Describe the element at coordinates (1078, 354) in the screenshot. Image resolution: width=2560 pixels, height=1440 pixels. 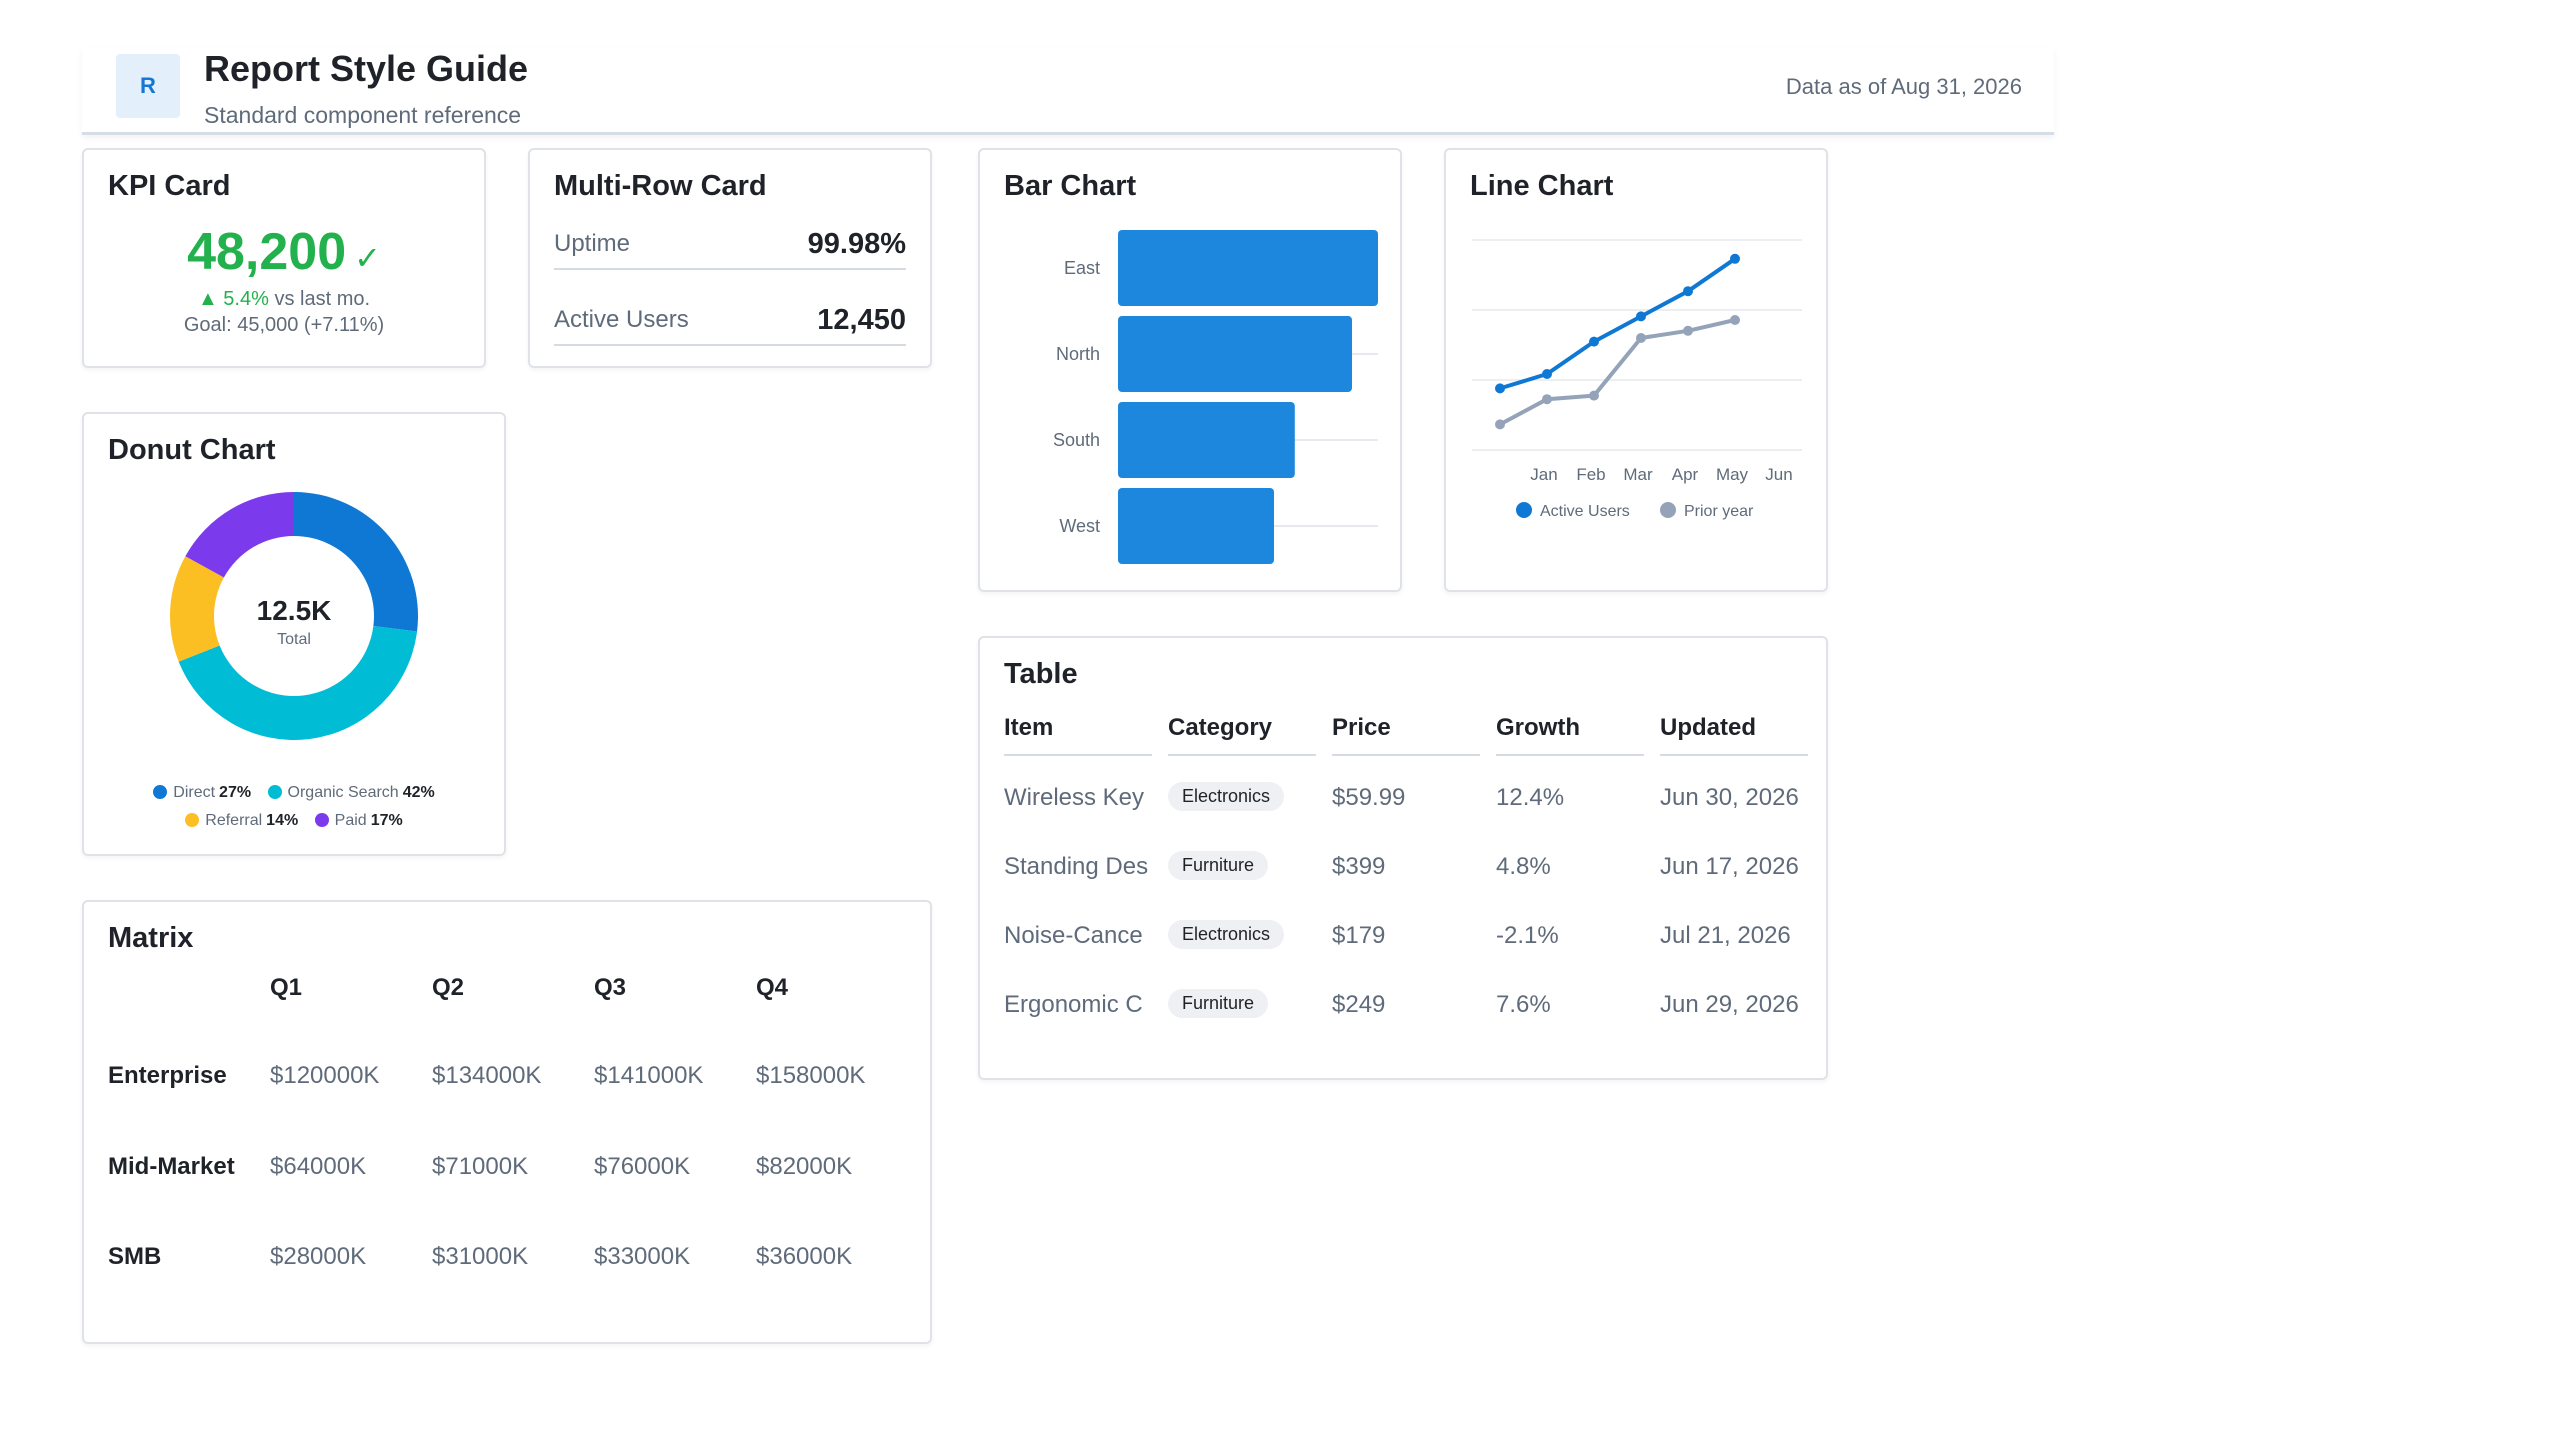
I see `bar-category-label: North` at that location.